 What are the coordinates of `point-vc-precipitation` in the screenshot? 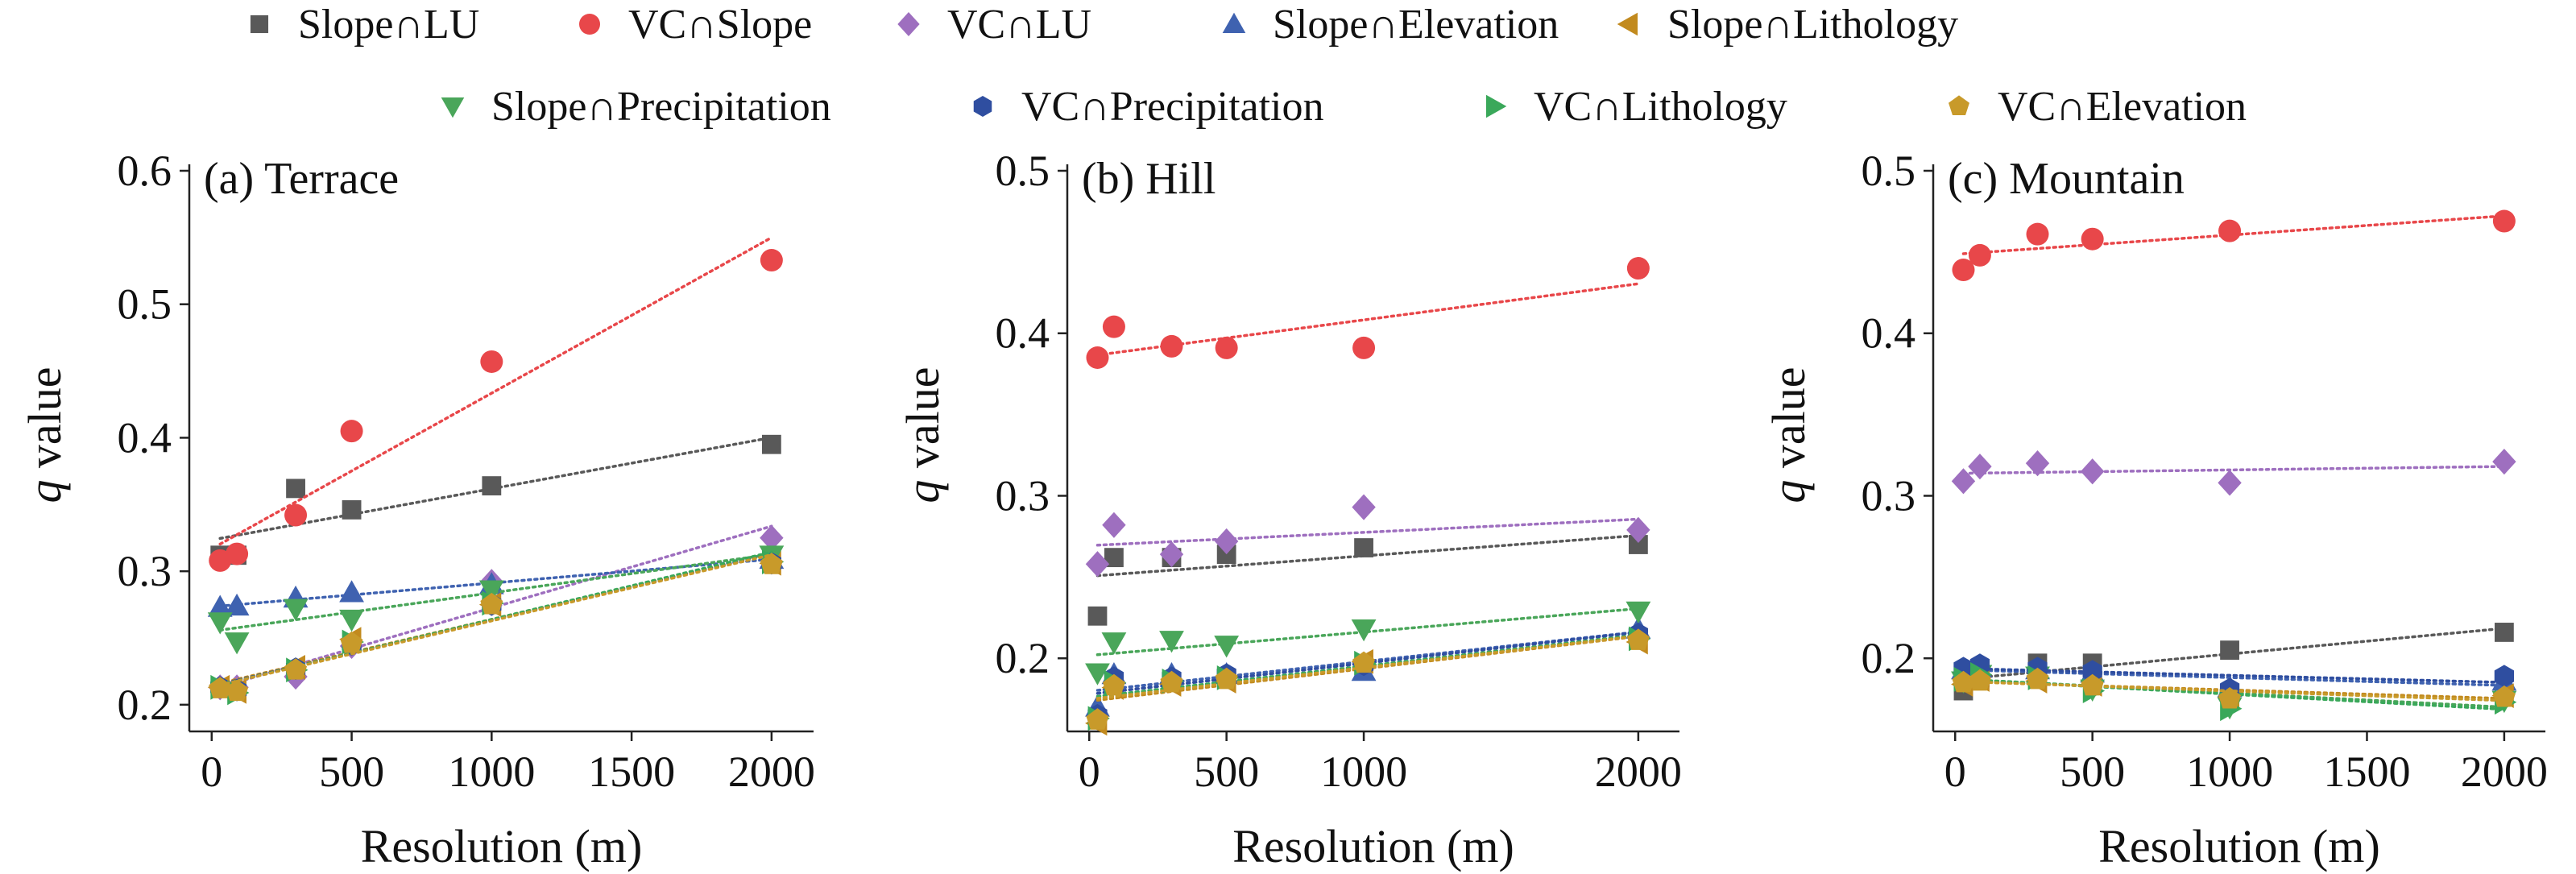 It's located at (2504, 676).